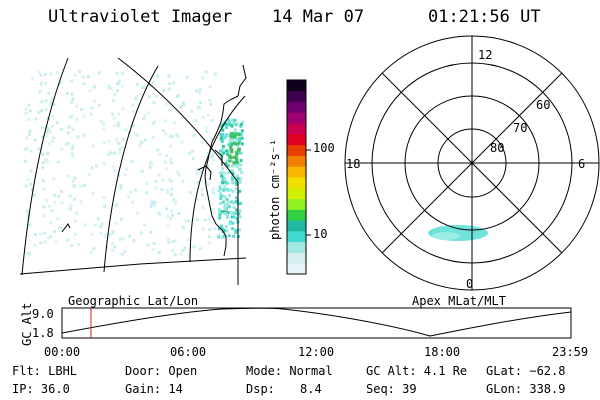 The image size is (600, 400). What do you see at coordinates (316, 352) in the screenshot?
I see `altitude-xtick-1200: 12:00` at bounding box center [316, 352].